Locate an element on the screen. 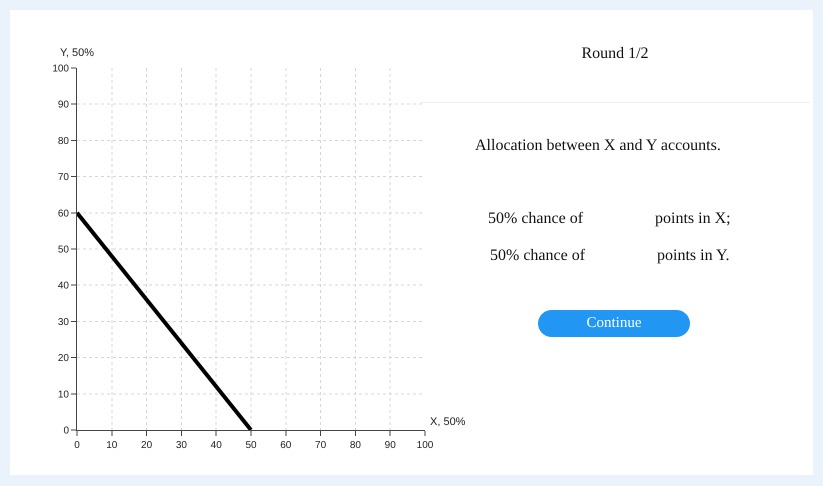  text: Round 1/2 is located at coordinates (615, 54).